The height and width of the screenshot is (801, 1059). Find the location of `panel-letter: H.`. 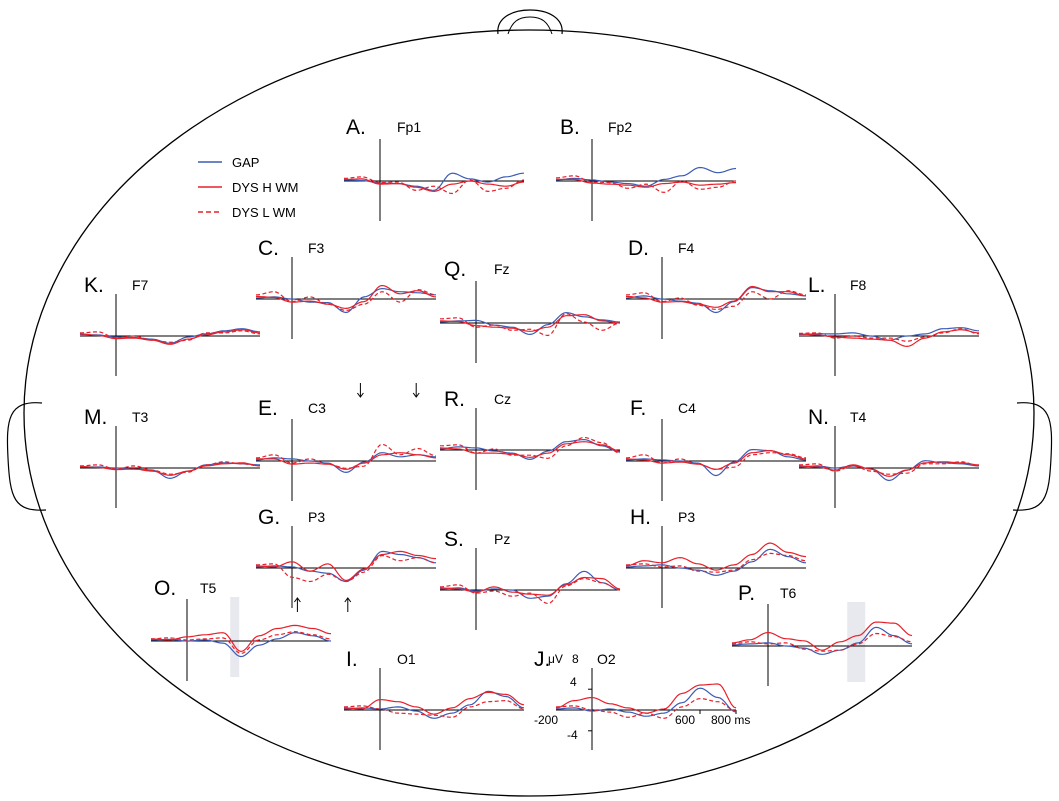

panel-letter: H. is located at coordinates (640, 517).